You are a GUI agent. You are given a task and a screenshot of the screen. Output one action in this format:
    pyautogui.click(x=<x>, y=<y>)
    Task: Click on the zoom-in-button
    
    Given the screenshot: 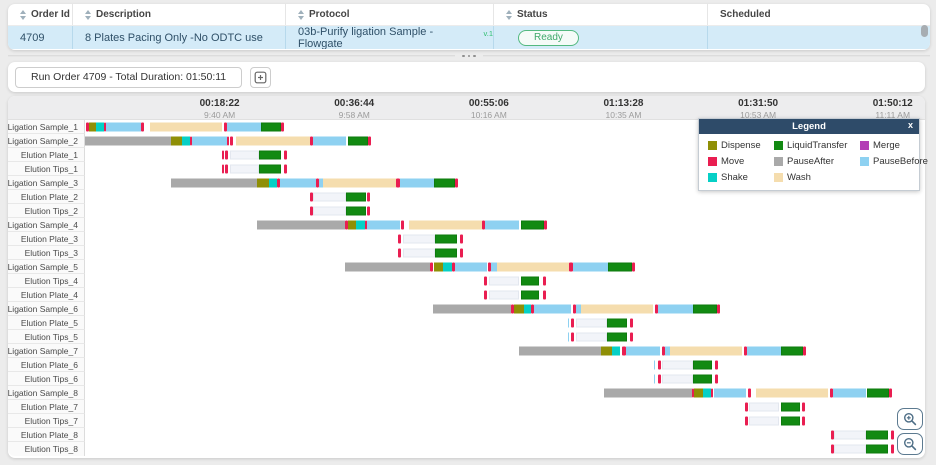 What is the action you would take?
    pyautogui.click(x=910, y=419)
    